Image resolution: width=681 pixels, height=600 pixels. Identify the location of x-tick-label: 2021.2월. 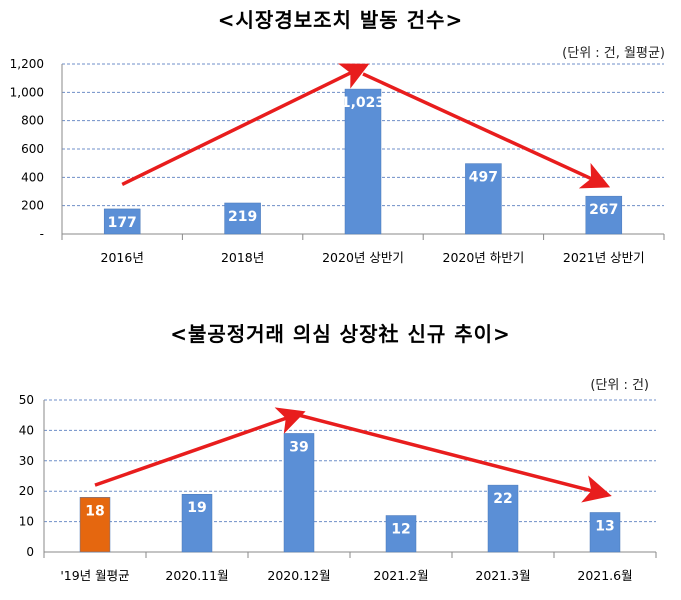
(400, 575).